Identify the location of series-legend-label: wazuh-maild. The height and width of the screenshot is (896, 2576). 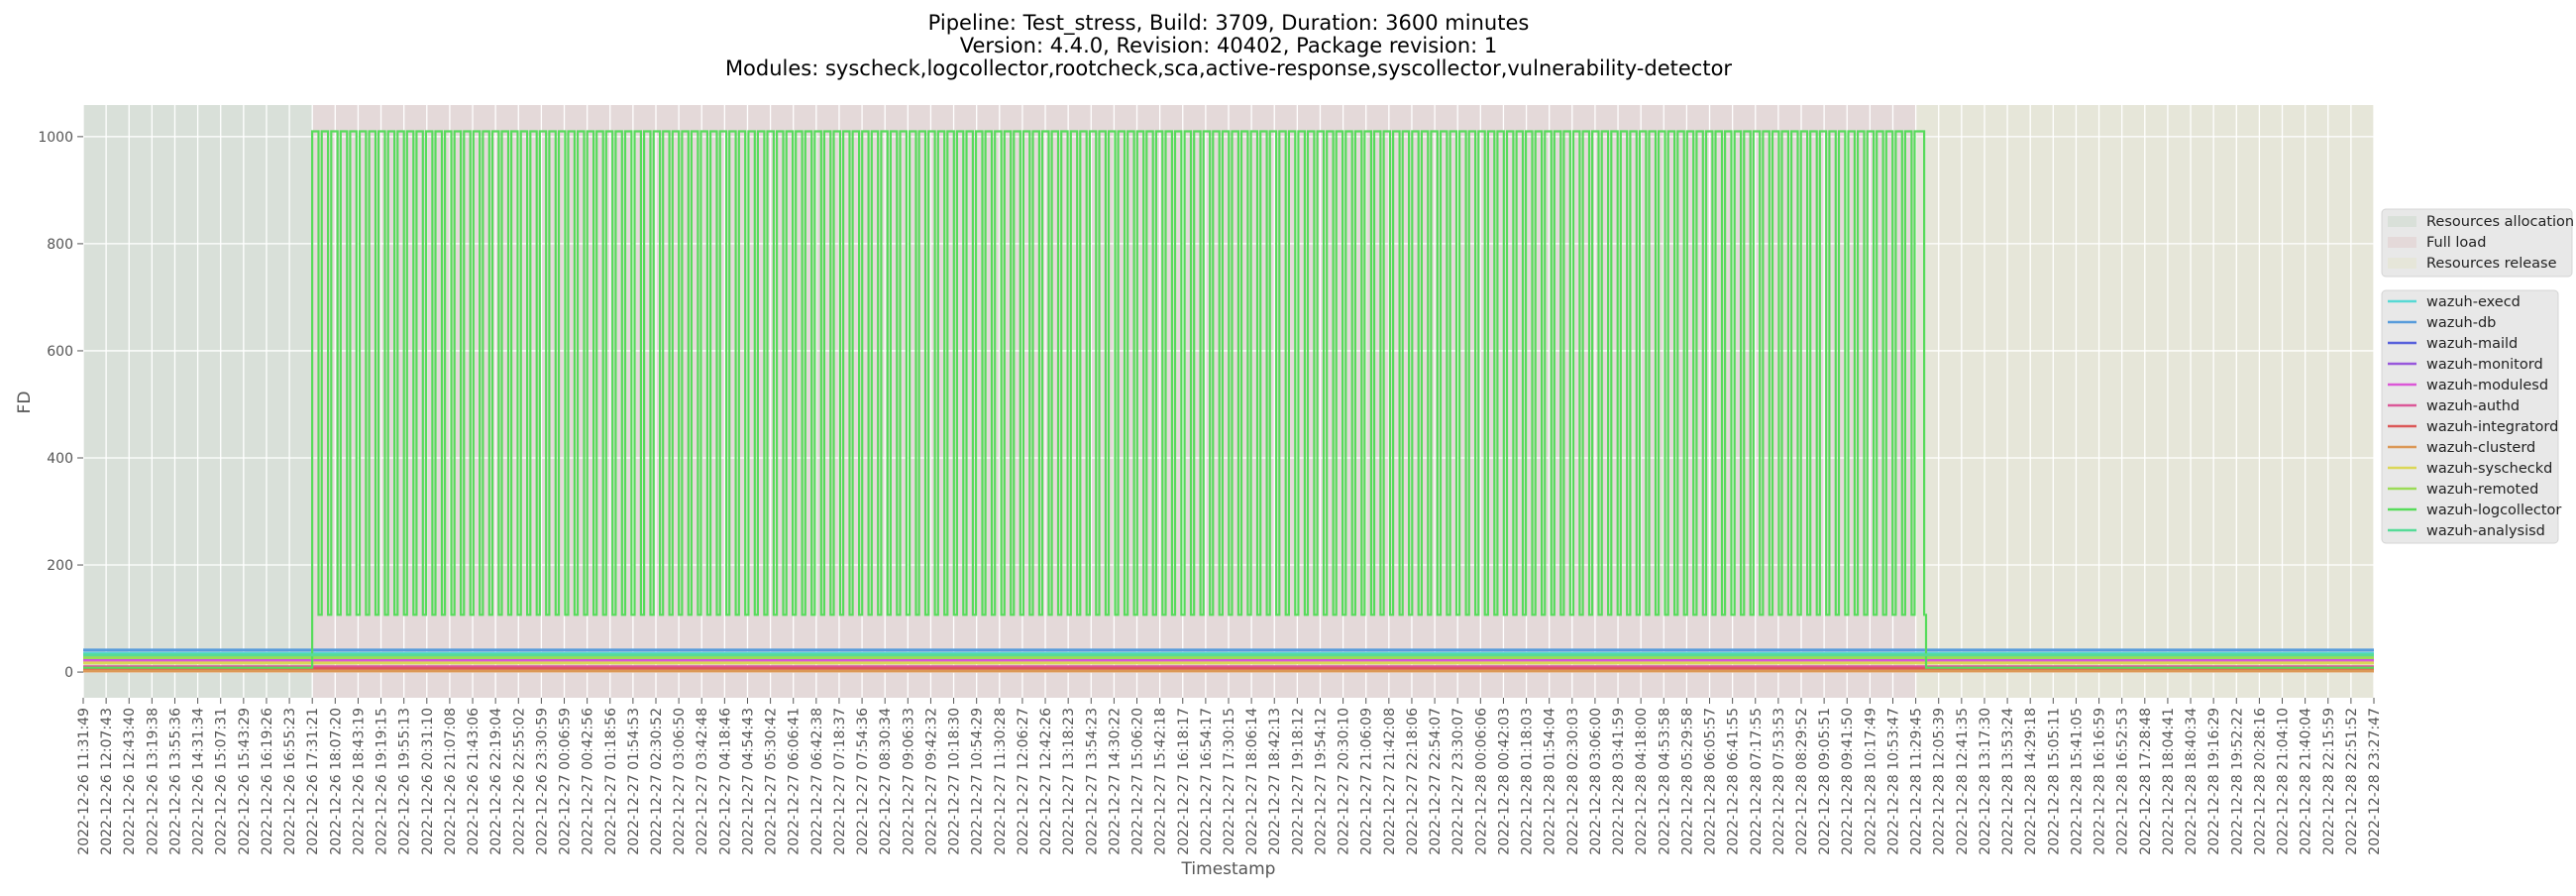
(2472, 344).